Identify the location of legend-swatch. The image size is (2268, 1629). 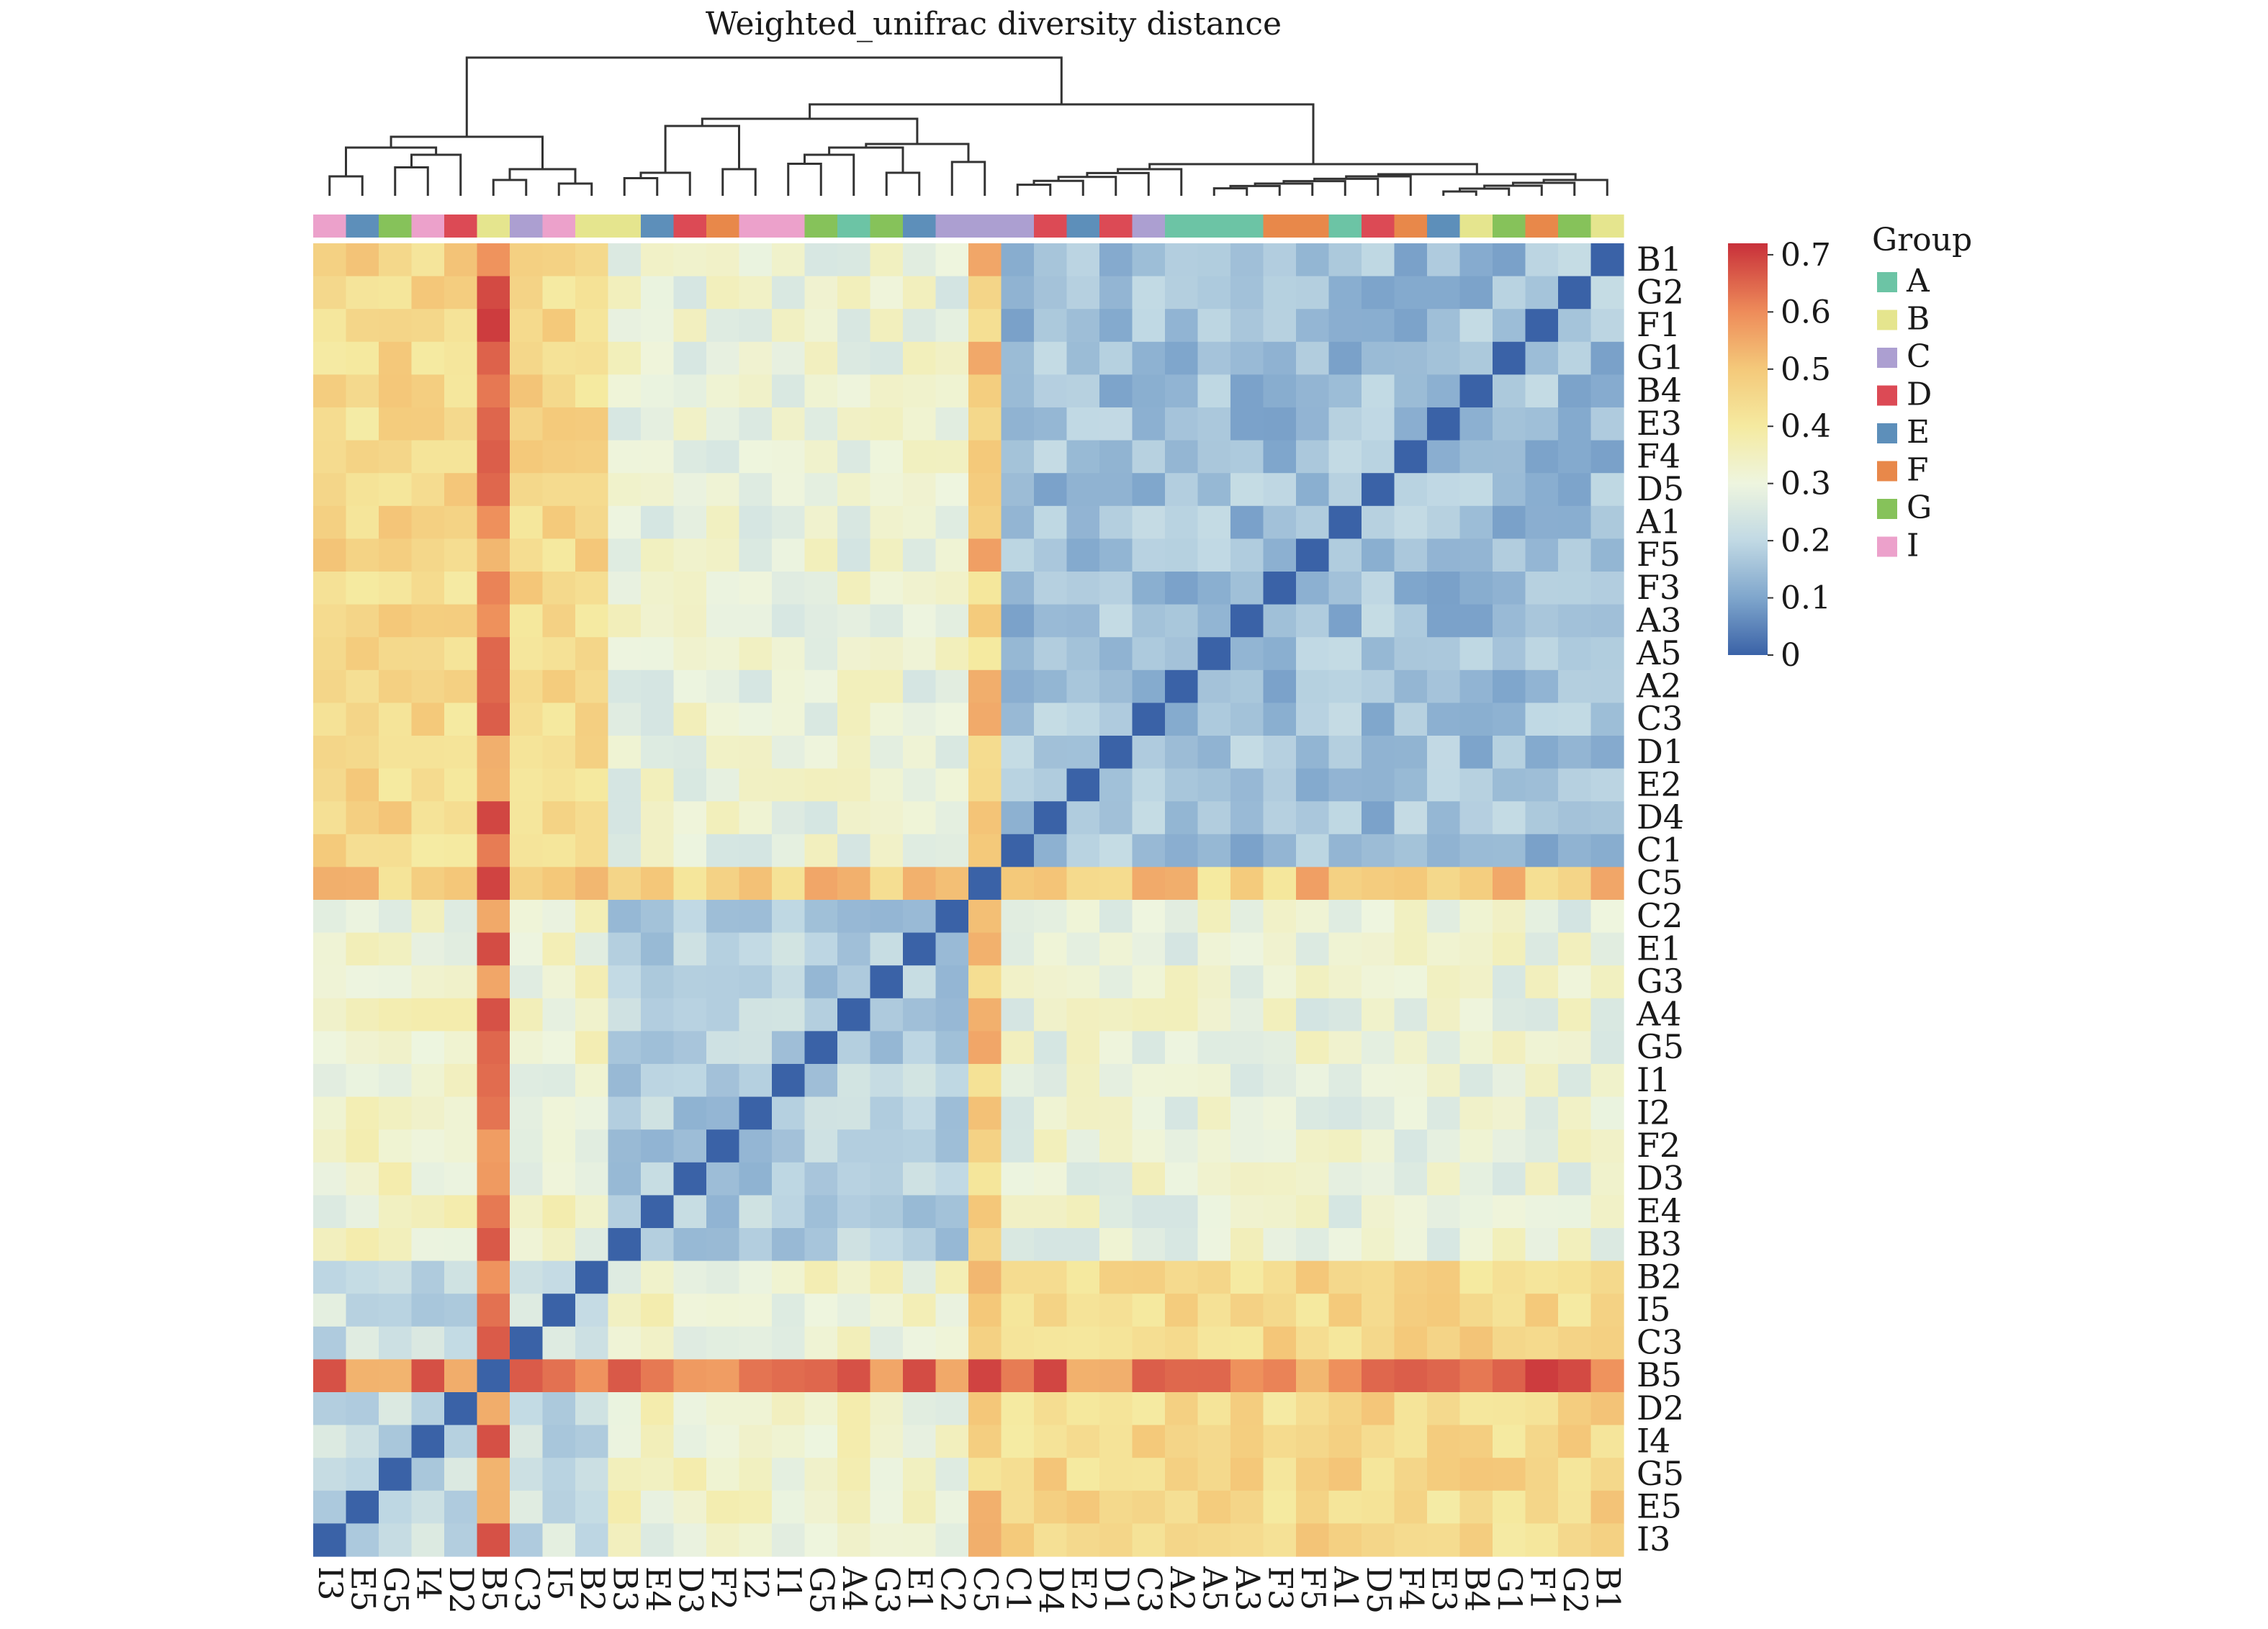
(1887, 320).